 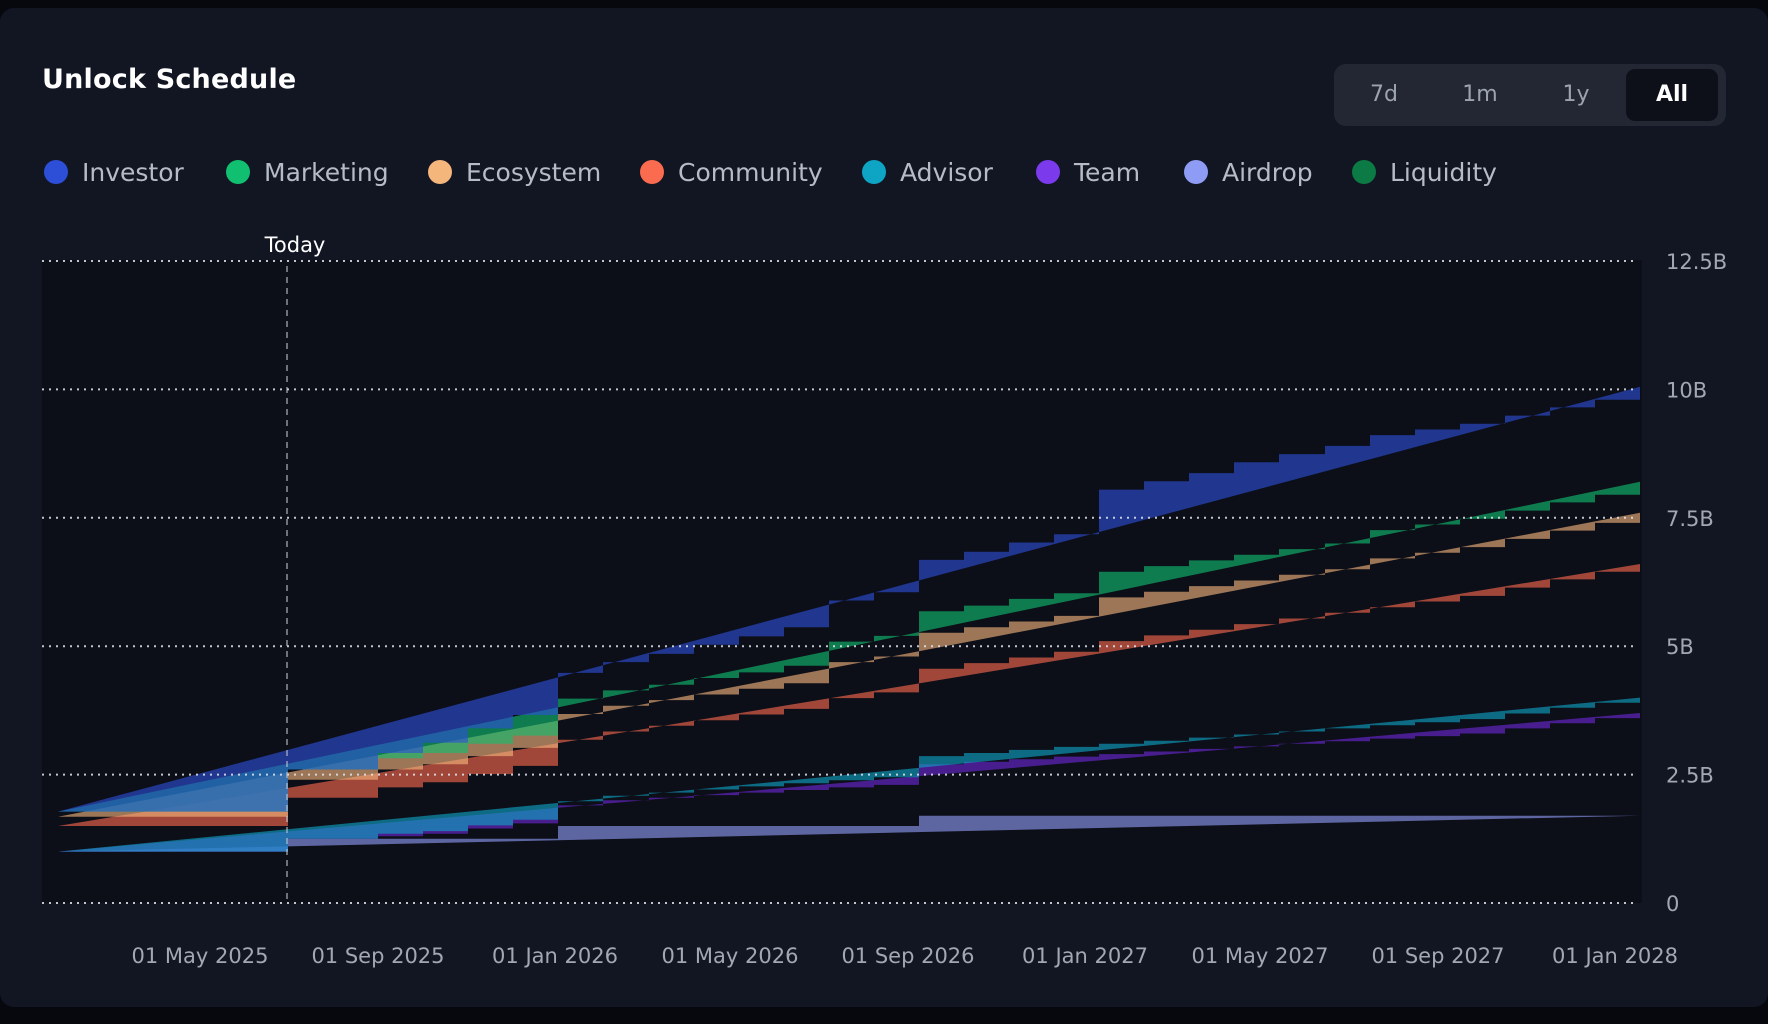 I want to click on legend-label: Liquidity, so click(x=1443, y=172).